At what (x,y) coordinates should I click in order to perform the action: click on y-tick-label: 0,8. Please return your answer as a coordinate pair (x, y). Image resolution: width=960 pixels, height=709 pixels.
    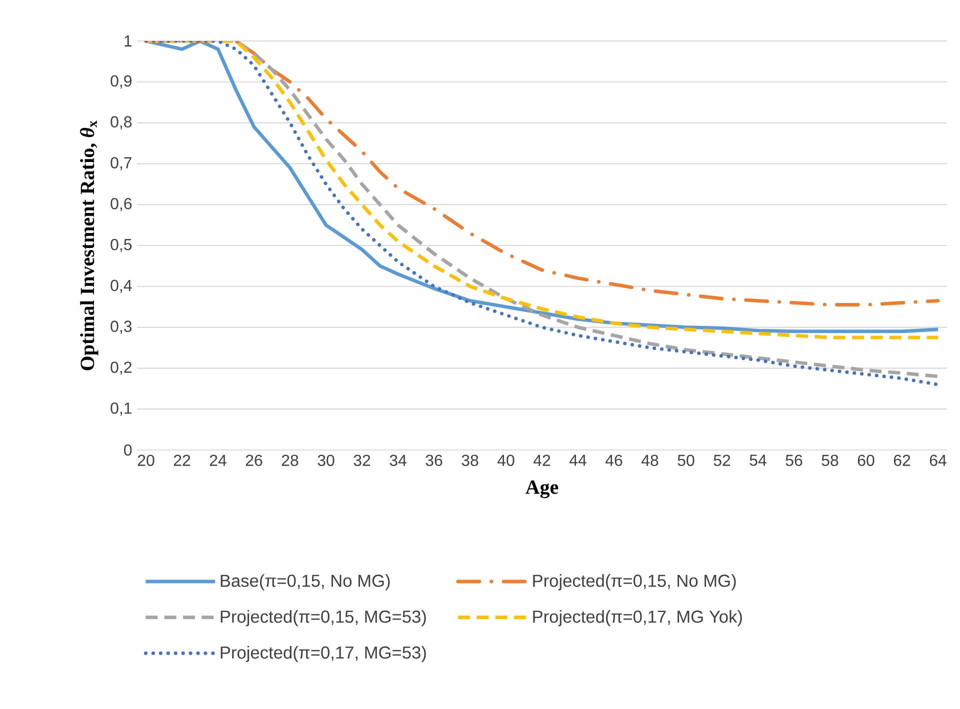
    Looking at the image, I should click on (121, 123).